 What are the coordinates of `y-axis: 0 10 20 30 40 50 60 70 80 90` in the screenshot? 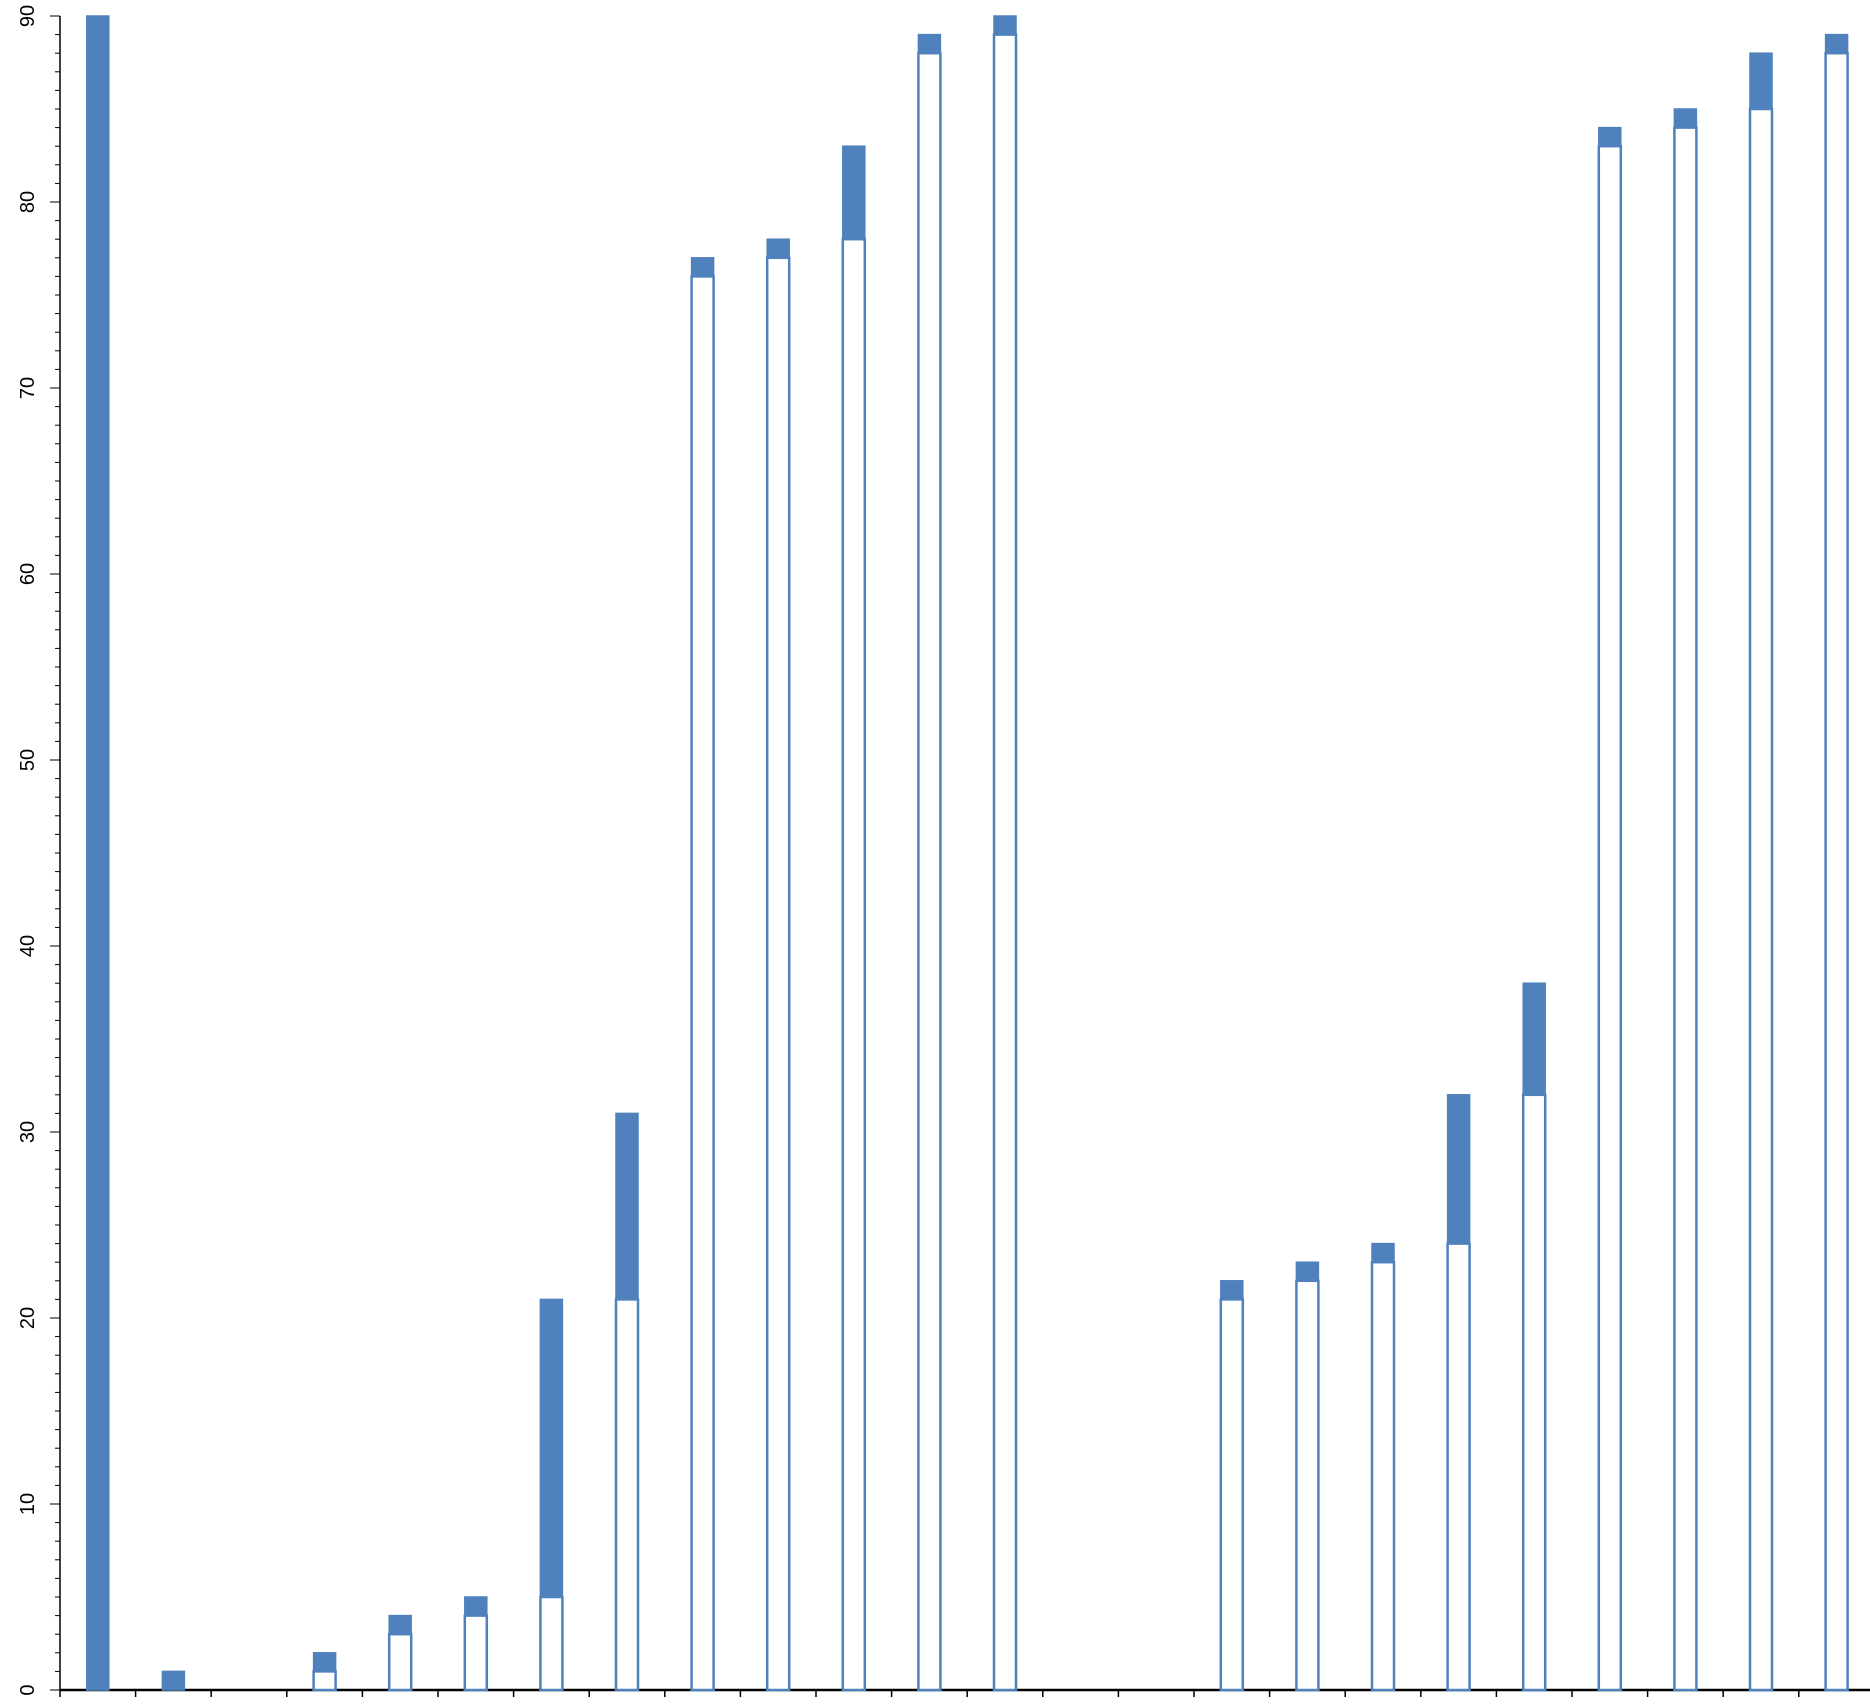 It's located at (39, 850).